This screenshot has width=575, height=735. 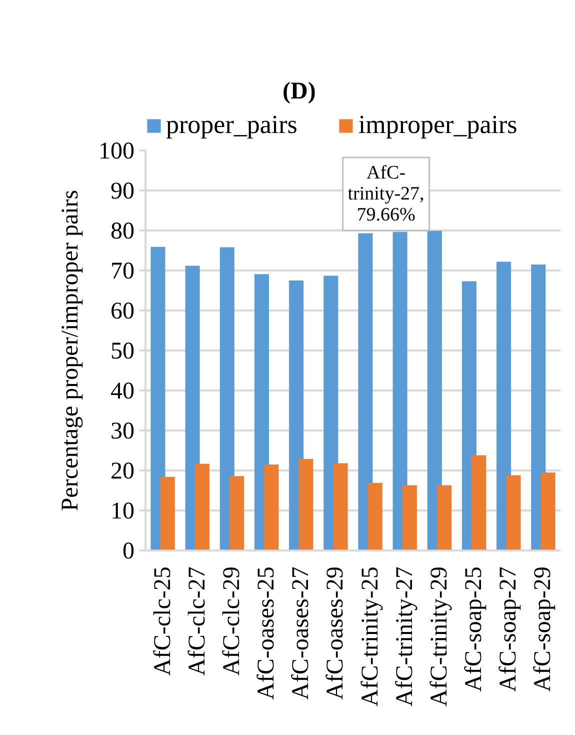 What do you see at coordinates (543, 629) in the screenshot?
I see `x-tick-label: AfC-soap-29` at bounding box center [543, 629].